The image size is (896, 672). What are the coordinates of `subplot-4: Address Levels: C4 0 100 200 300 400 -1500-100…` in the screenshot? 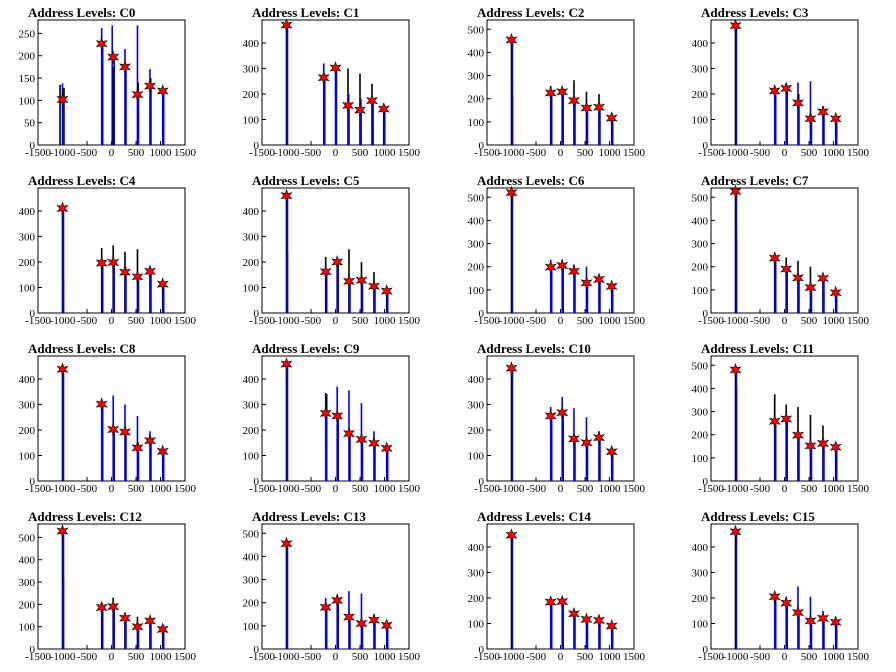 It's located at (108, 250).